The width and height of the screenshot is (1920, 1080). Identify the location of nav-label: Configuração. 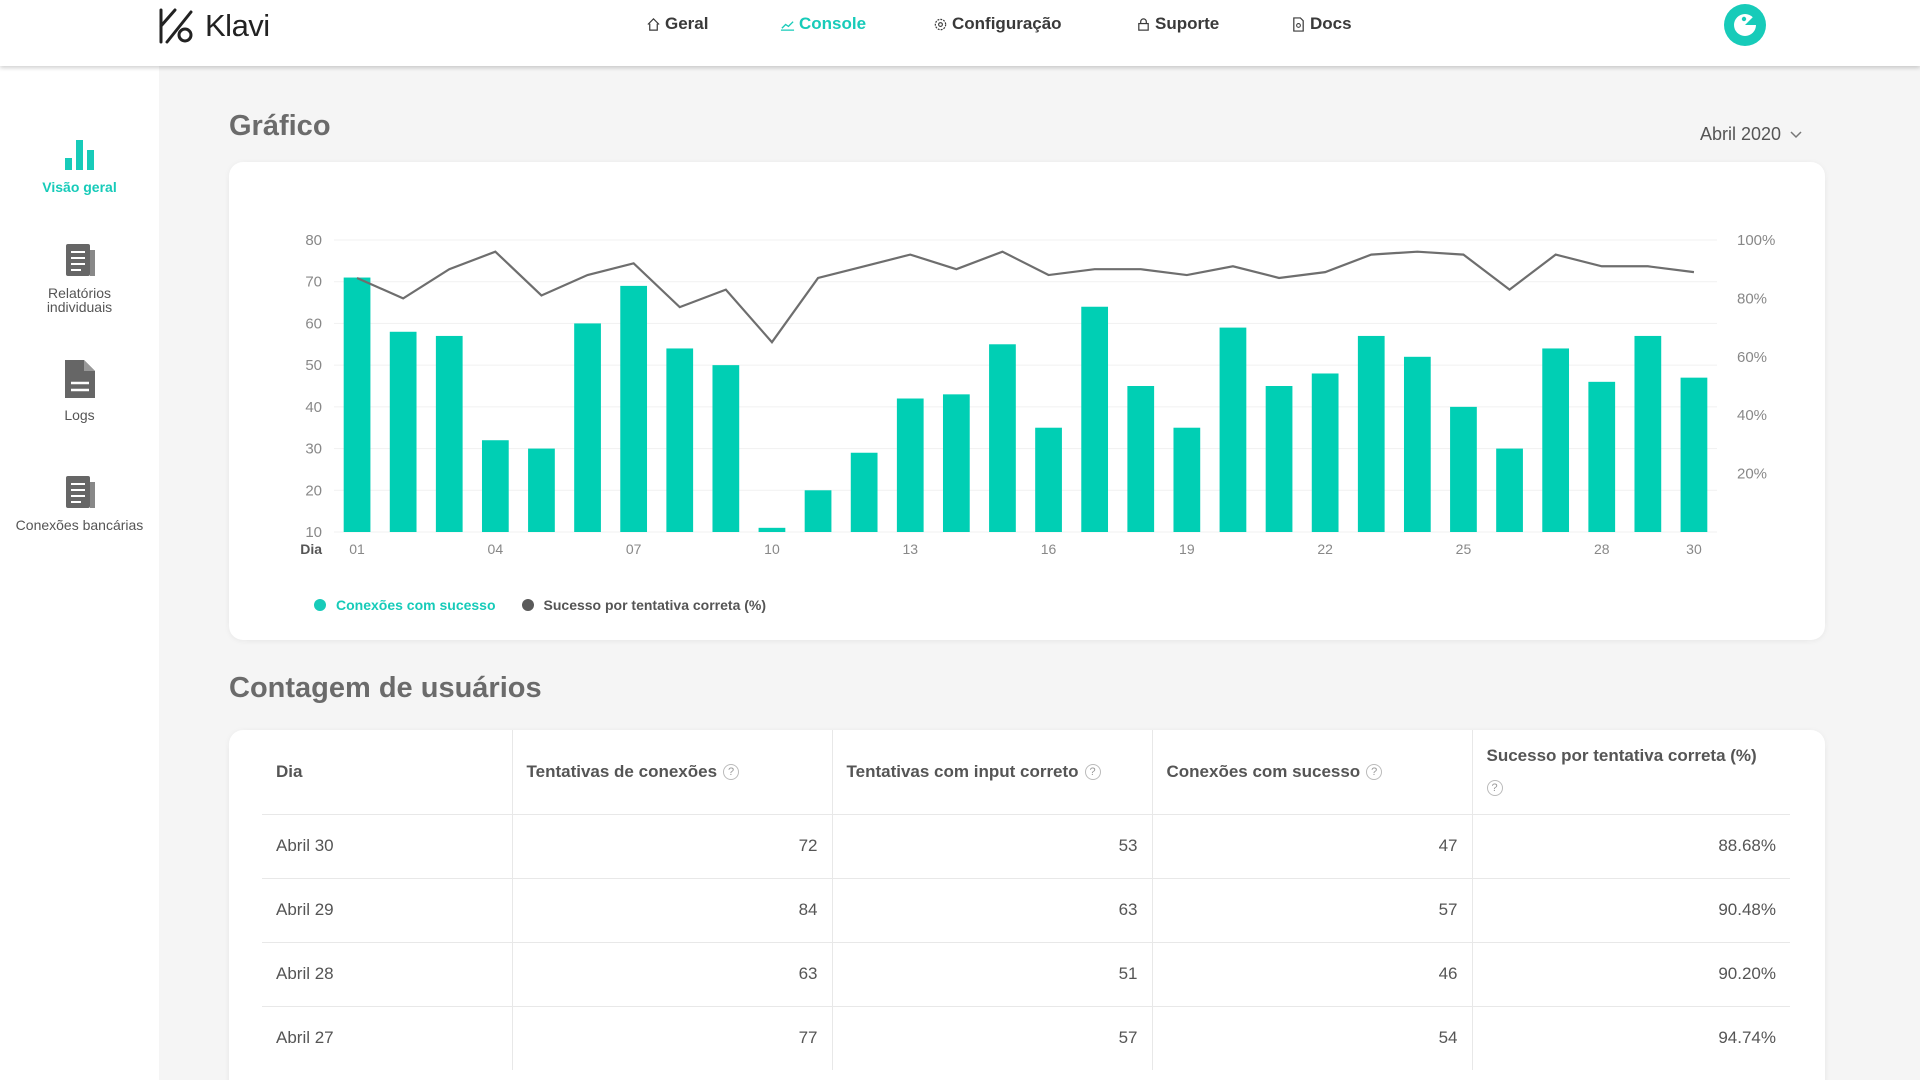
(1007, 23).